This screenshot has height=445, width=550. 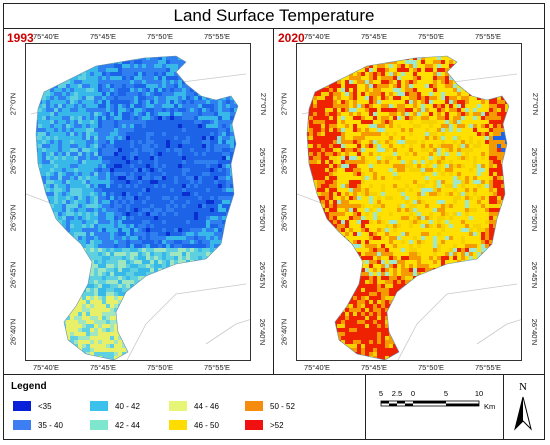 What do you see at coordinates (127, 425) in the screenshot?
I see `legend-label: 42 - 44` at bounding box center [127, 425].